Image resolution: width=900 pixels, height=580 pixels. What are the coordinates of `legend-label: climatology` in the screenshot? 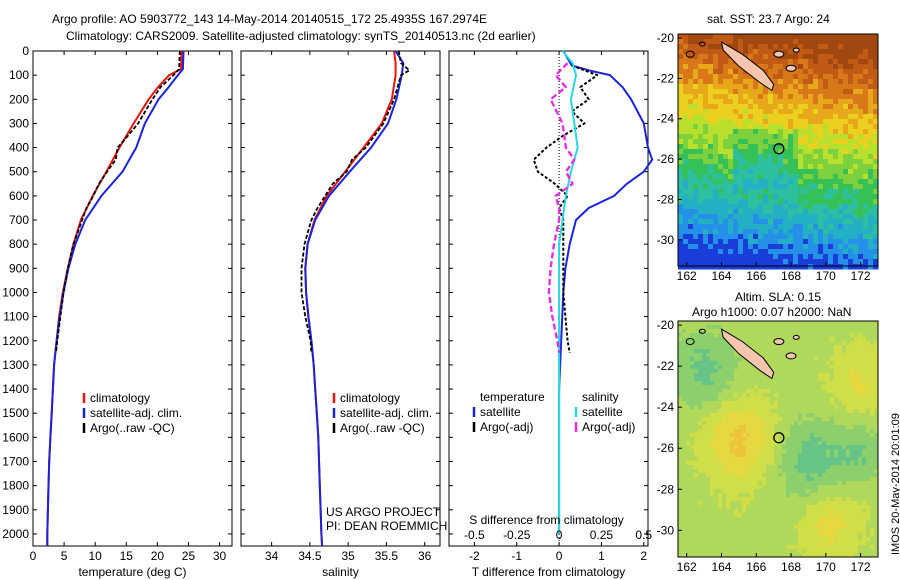 It's located at (370, 398).